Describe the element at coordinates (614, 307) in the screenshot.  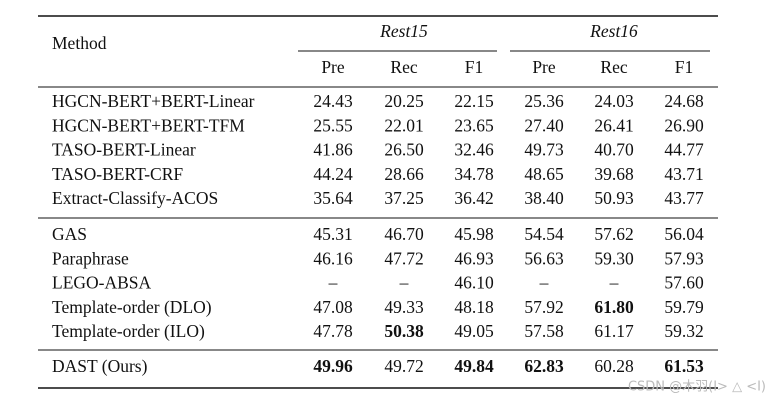
I see `cell-value: 61.80` at that location.